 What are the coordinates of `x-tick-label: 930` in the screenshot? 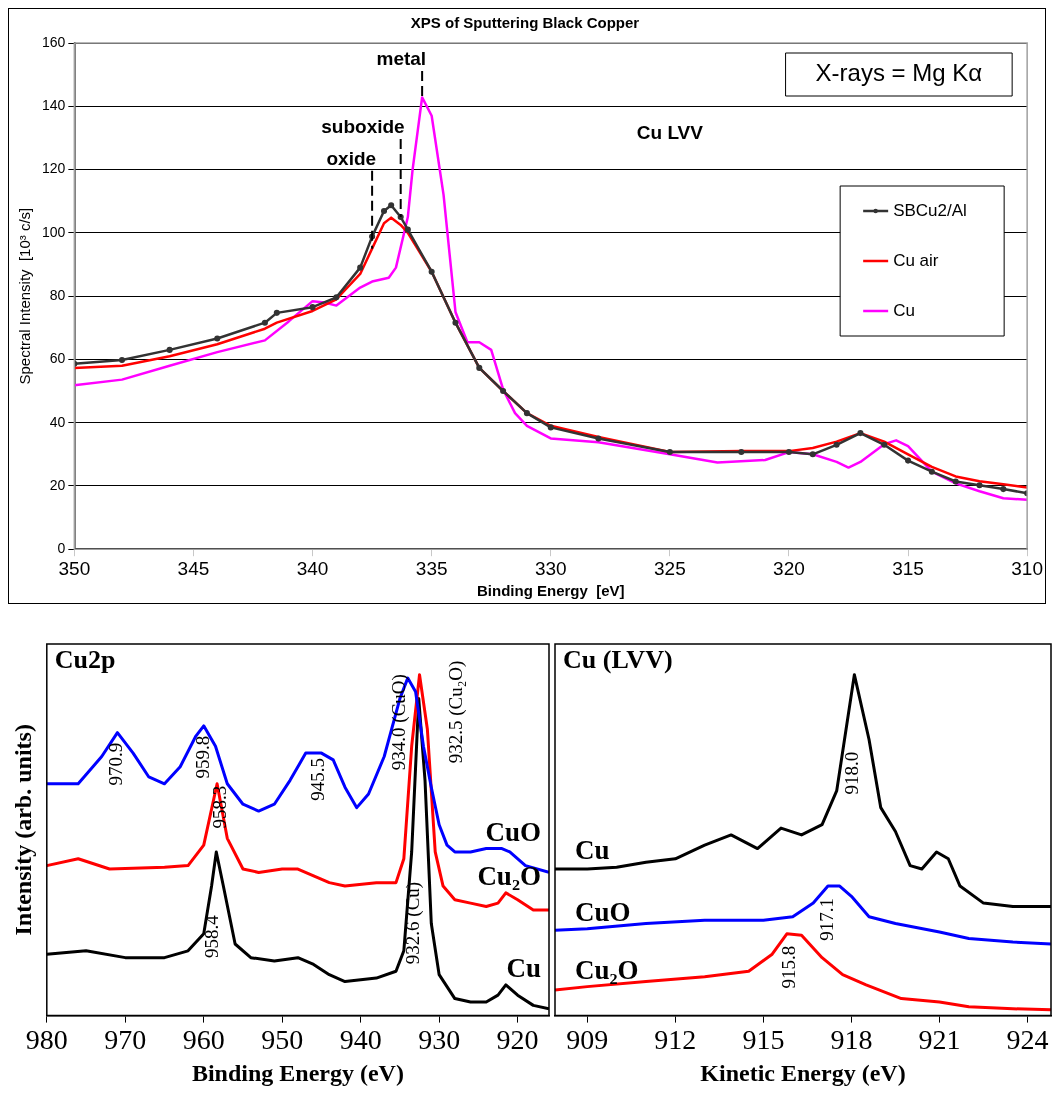 It's located at (439, 1039).